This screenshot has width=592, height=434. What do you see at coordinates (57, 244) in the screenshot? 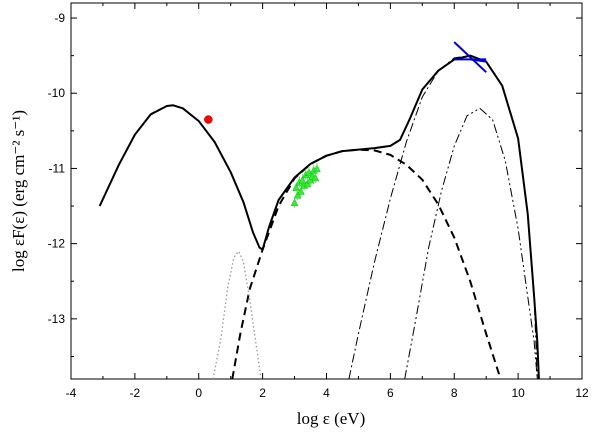
I see `y-tick-label: -12` at bounding box center [57, 244].